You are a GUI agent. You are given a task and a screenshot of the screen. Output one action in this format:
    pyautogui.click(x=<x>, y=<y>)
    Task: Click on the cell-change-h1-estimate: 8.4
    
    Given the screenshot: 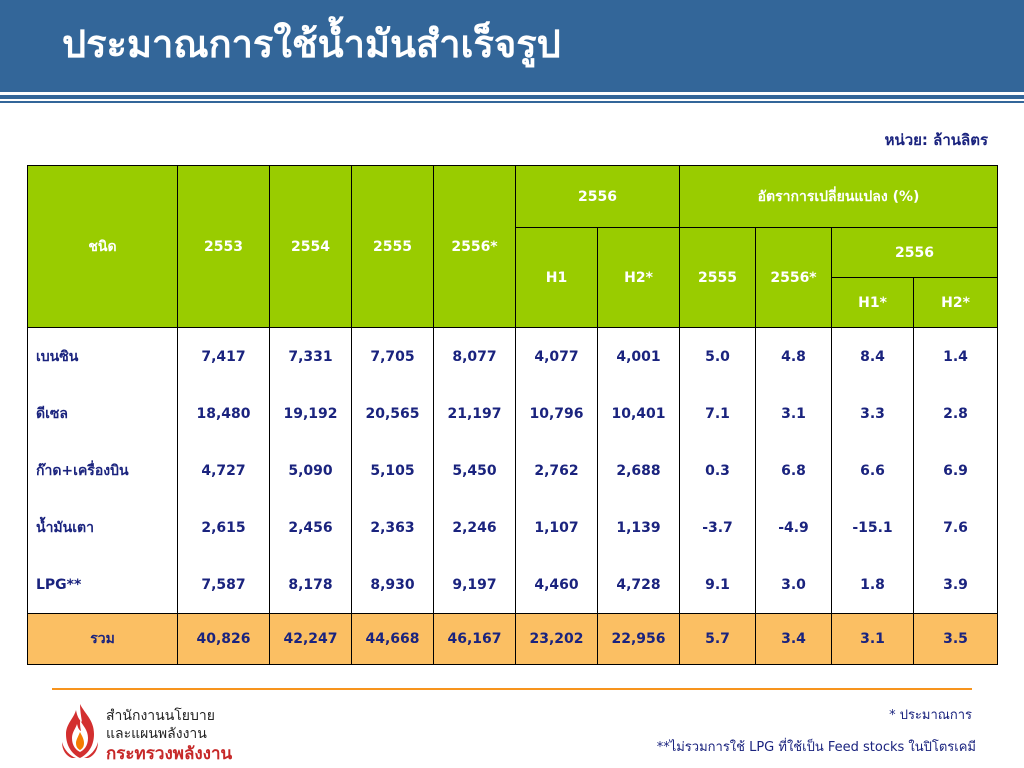 What is the action you would take?
    pyautogui.click(x=872, y=356)
    